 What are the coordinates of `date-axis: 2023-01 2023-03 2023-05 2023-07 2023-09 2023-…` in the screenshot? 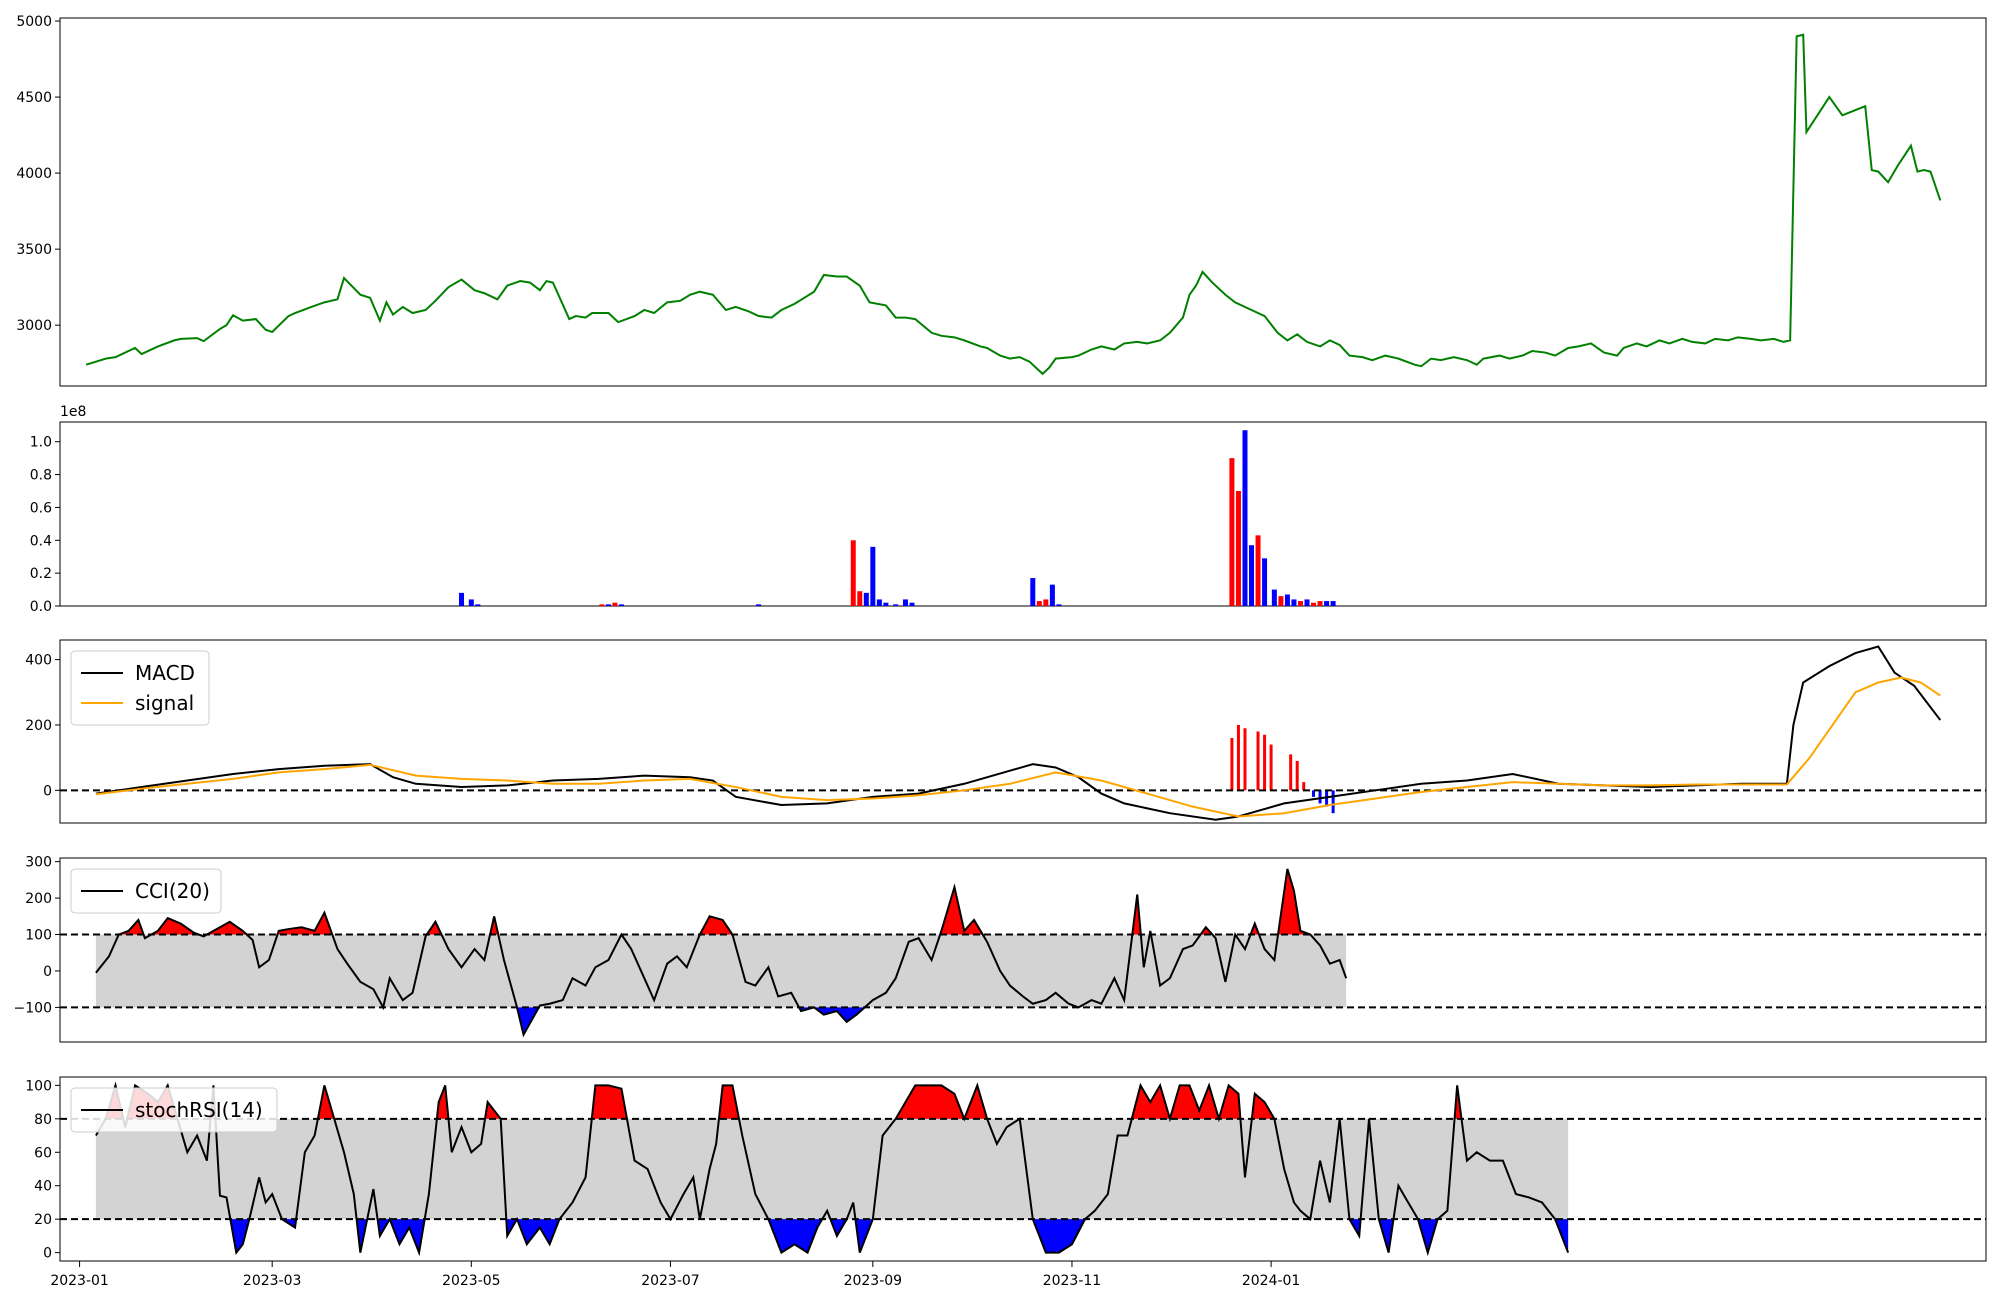 It's located at (675, 1275).